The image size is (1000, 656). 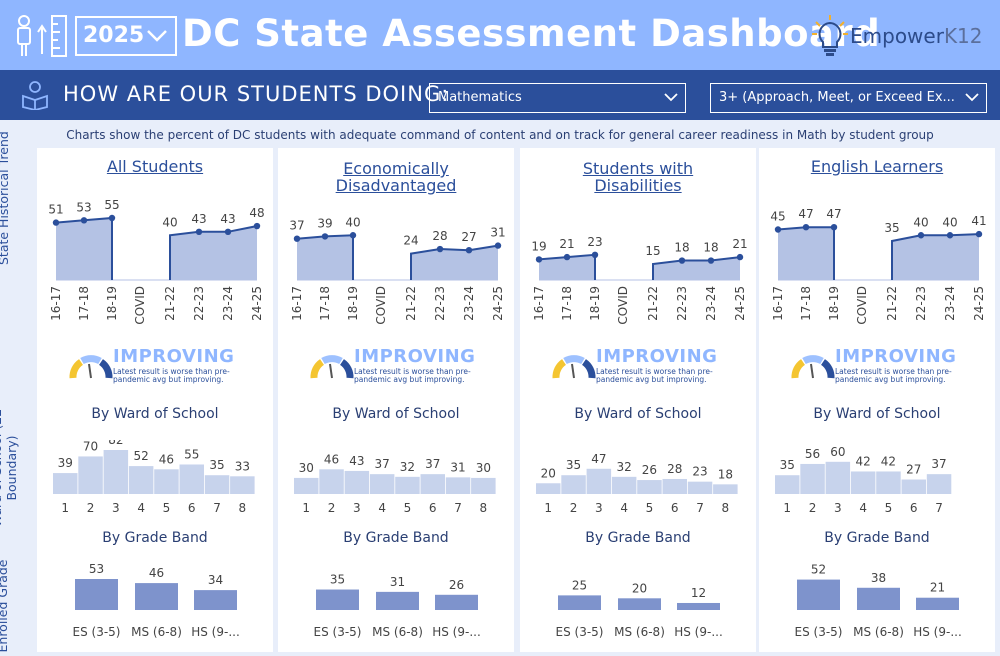 What do you see at coordinates (877, 166) in the screenshot?
I see `group-title: English Learners` at bounding box center [877, 166].